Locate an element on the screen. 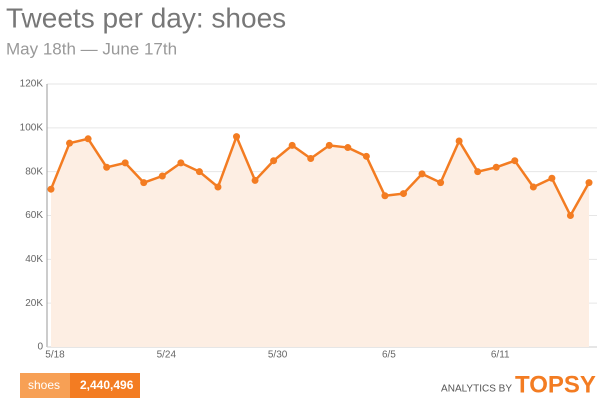 The height and width of the screenshot is (414, 613). y-tick-label: 20K is located at coordinates (34, 303).